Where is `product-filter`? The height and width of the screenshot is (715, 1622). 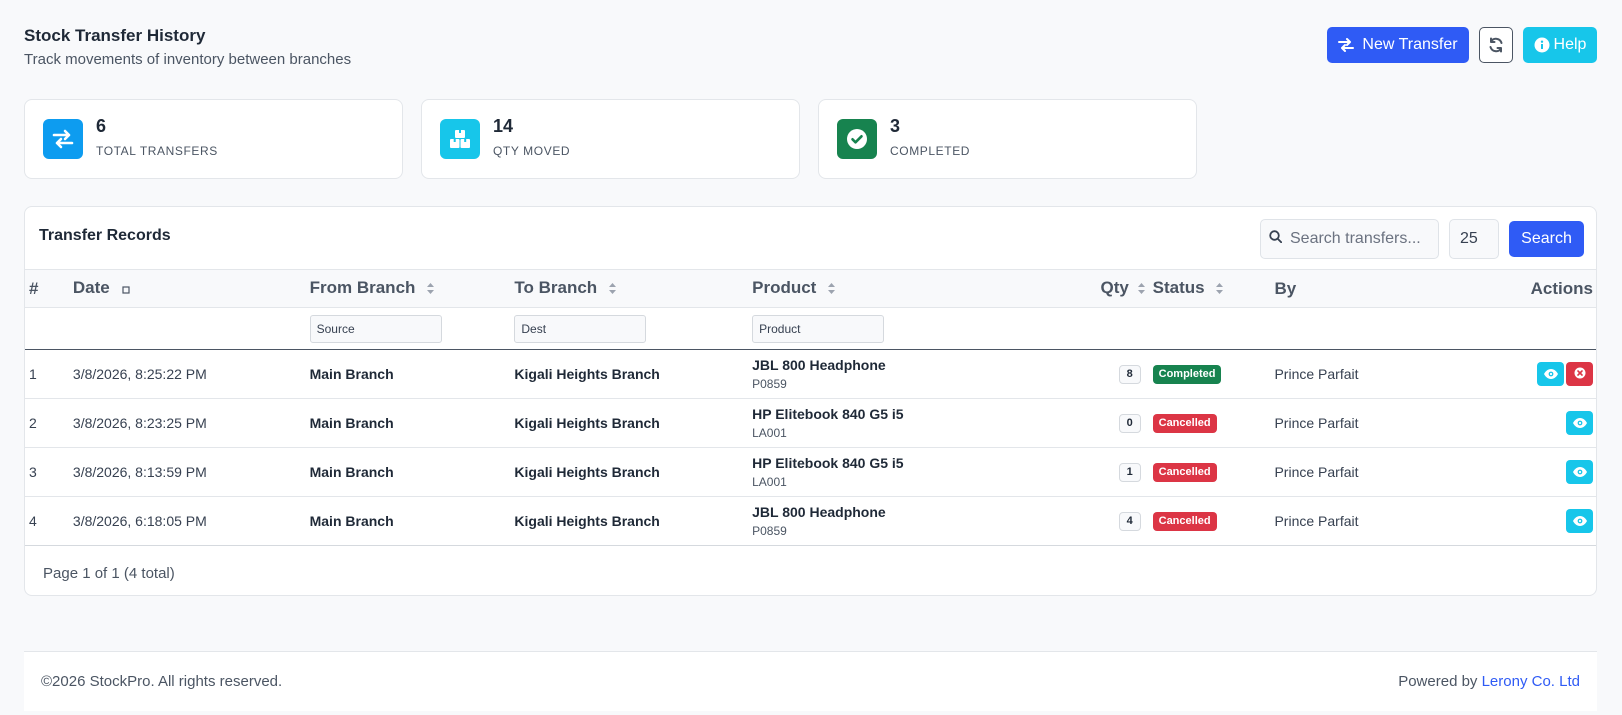 product-filter is located at coordinates (818, 328).